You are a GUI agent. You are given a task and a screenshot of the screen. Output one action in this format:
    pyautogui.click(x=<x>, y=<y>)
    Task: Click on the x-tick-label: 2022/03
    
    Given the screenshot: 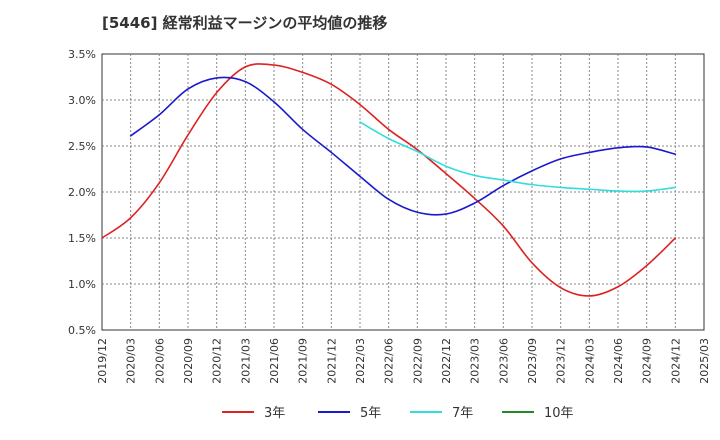 What is the action you would take?
    pyautogui.click(x=360, y=361)
    